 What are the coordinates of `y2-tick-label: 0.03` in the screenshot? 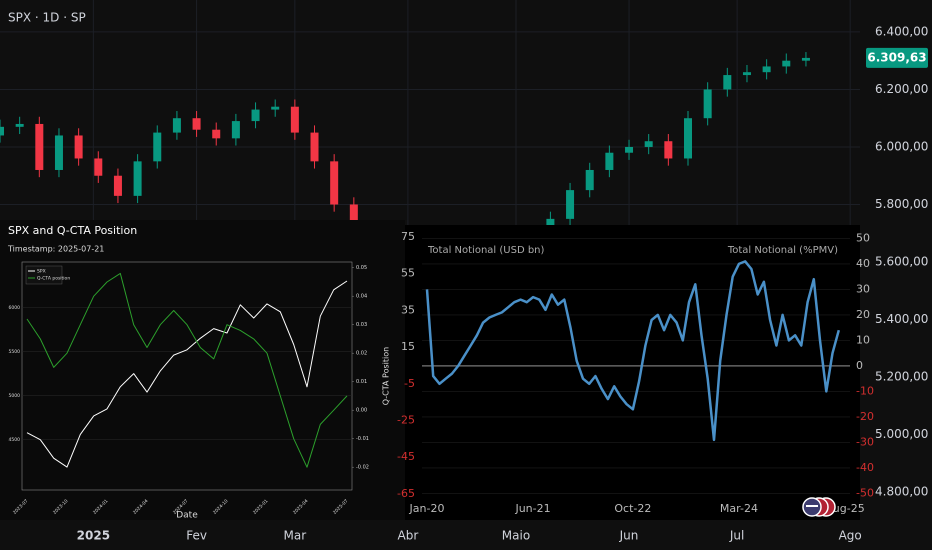 It's located at (361, 325).